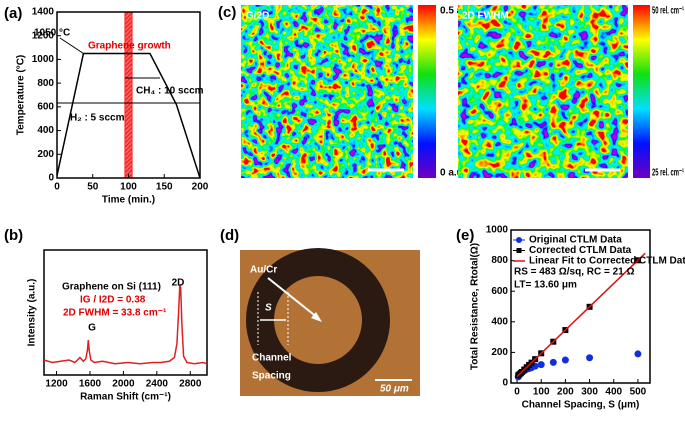  I want to click on x-tick-label: 50, so click(93, 187).